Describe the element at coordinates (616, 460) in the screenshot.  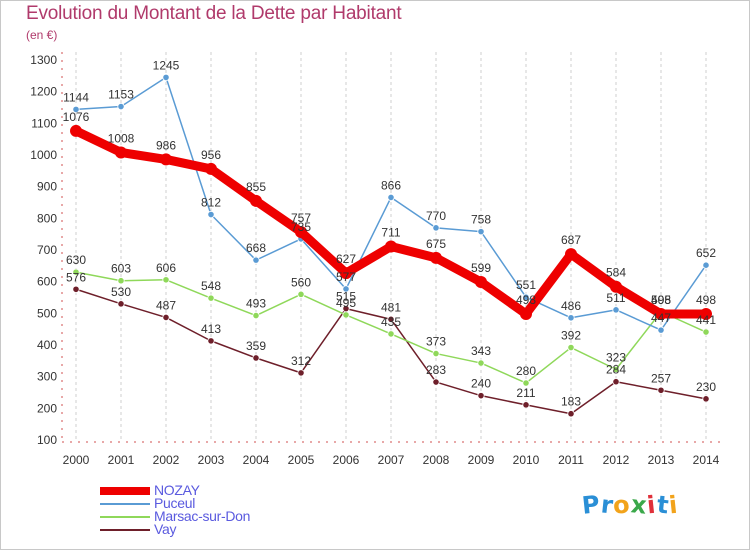
I see `x-tick-label-2012: 2012` at that location.